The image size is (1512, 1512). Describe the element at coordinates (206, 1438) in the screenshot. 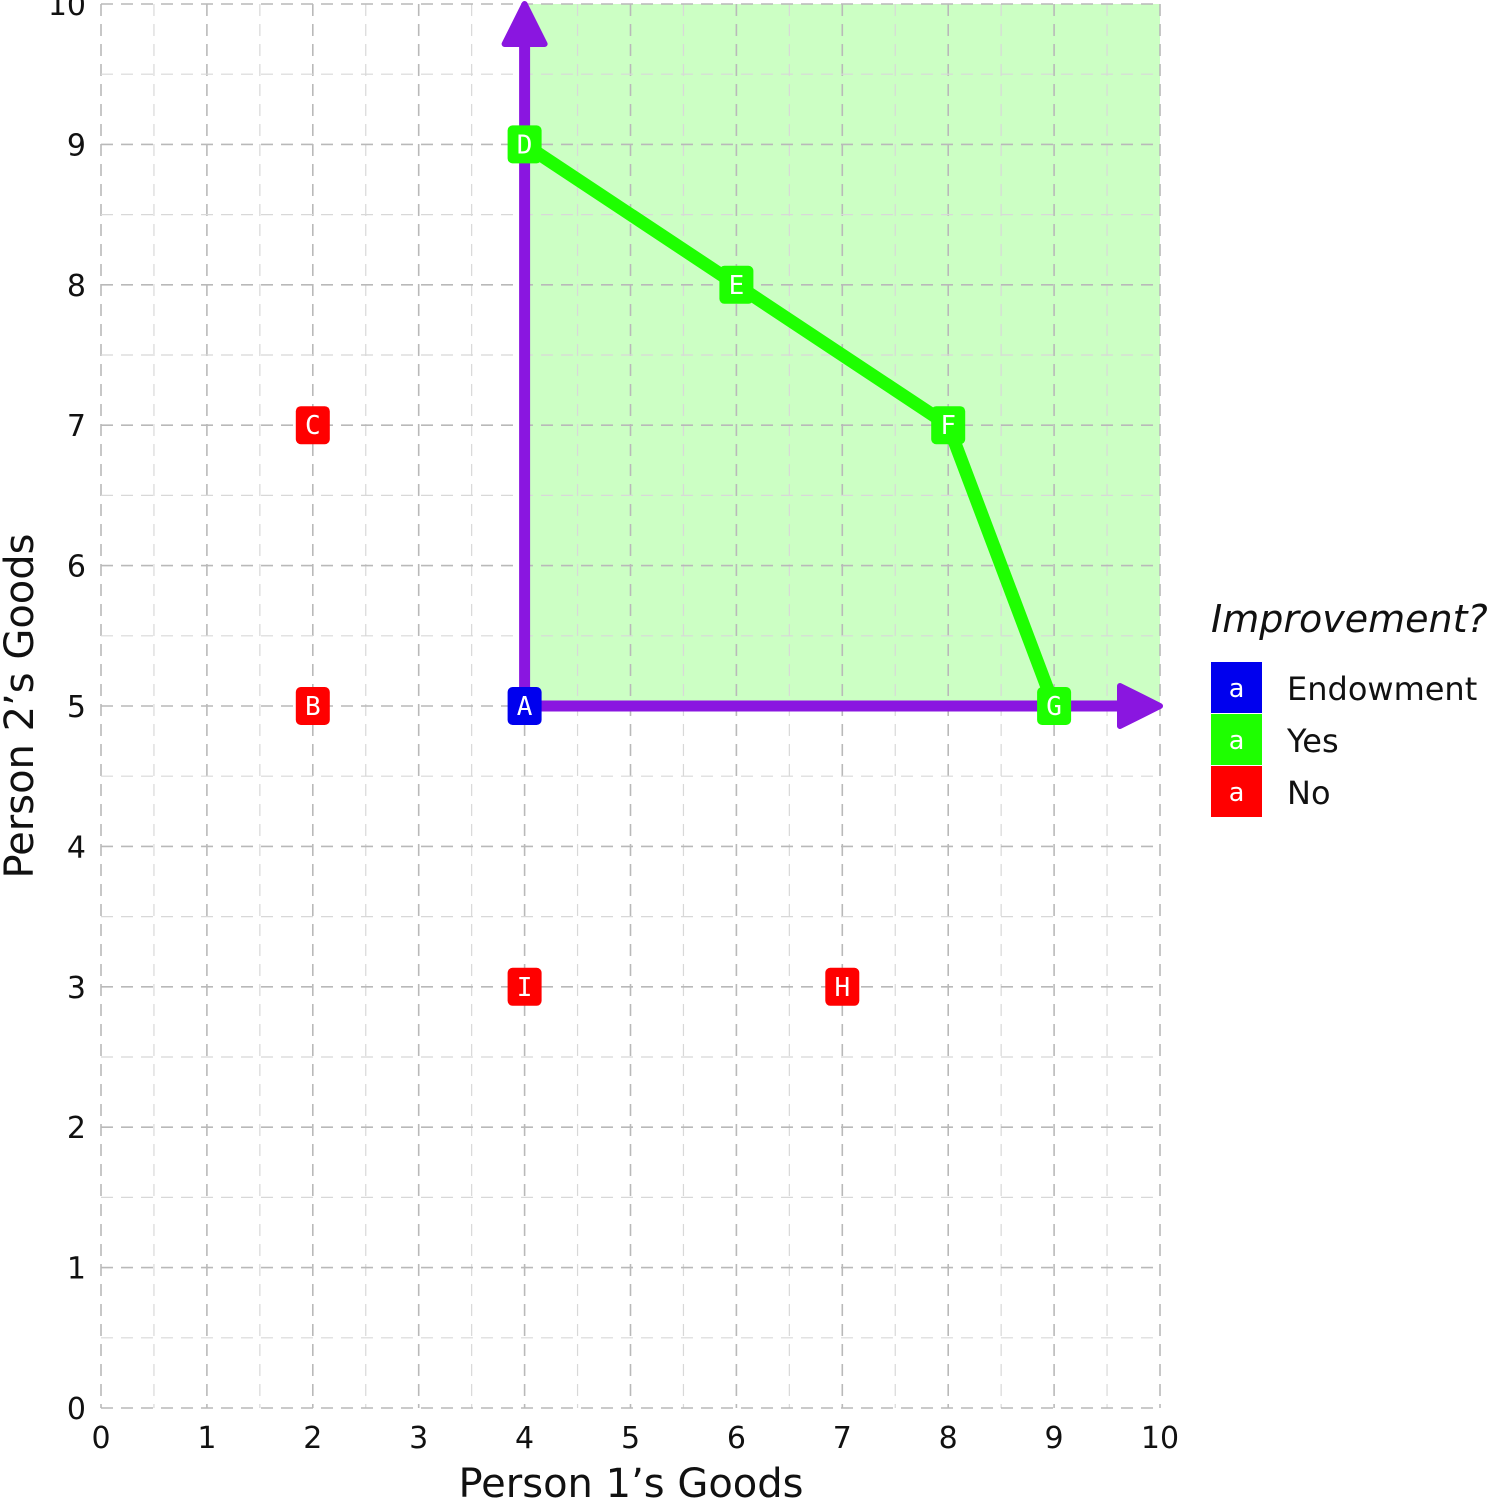

I see `x-tick-label: 1` at that location.